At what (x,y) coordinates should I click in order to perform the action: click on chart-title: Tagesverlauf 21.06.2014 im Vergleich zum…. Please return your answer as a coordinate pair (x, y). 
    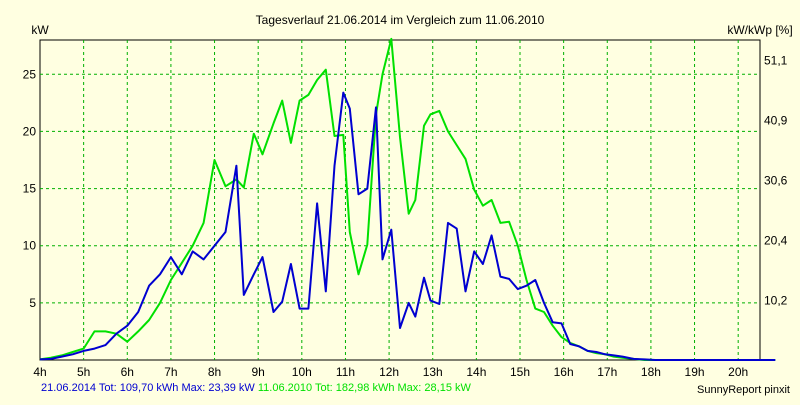
    Looking at the image, I should click on (400, 20).